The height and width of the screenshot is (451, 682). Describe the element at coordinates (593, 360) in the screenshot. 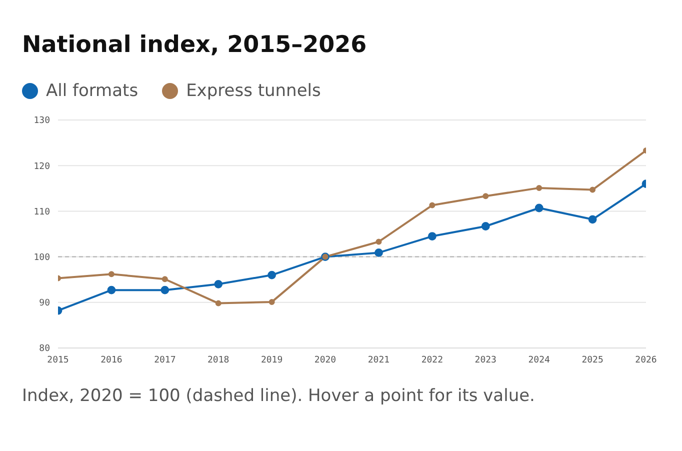

I see `x-tick-label: 2025` at that location.